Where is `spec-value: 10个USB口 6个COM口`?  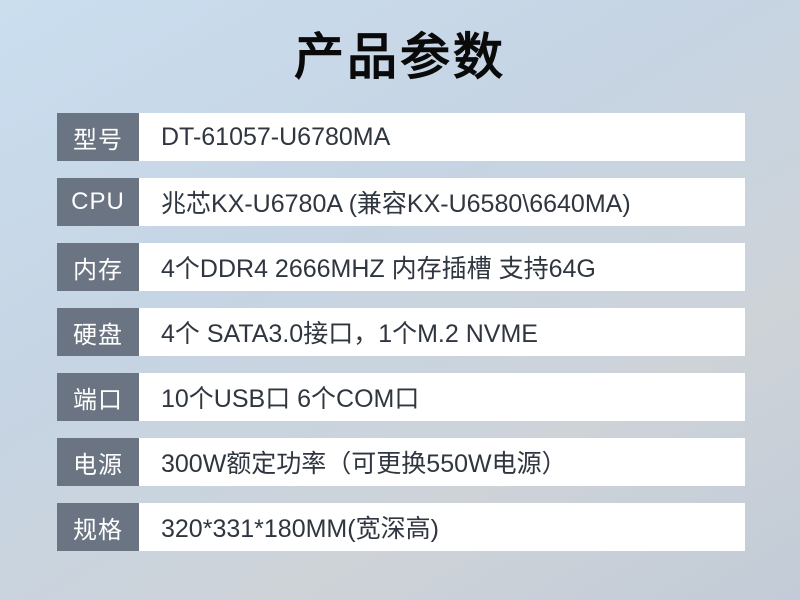
spec-value: 10个USB口 6个COM口 is located at coordinates (442, 397).